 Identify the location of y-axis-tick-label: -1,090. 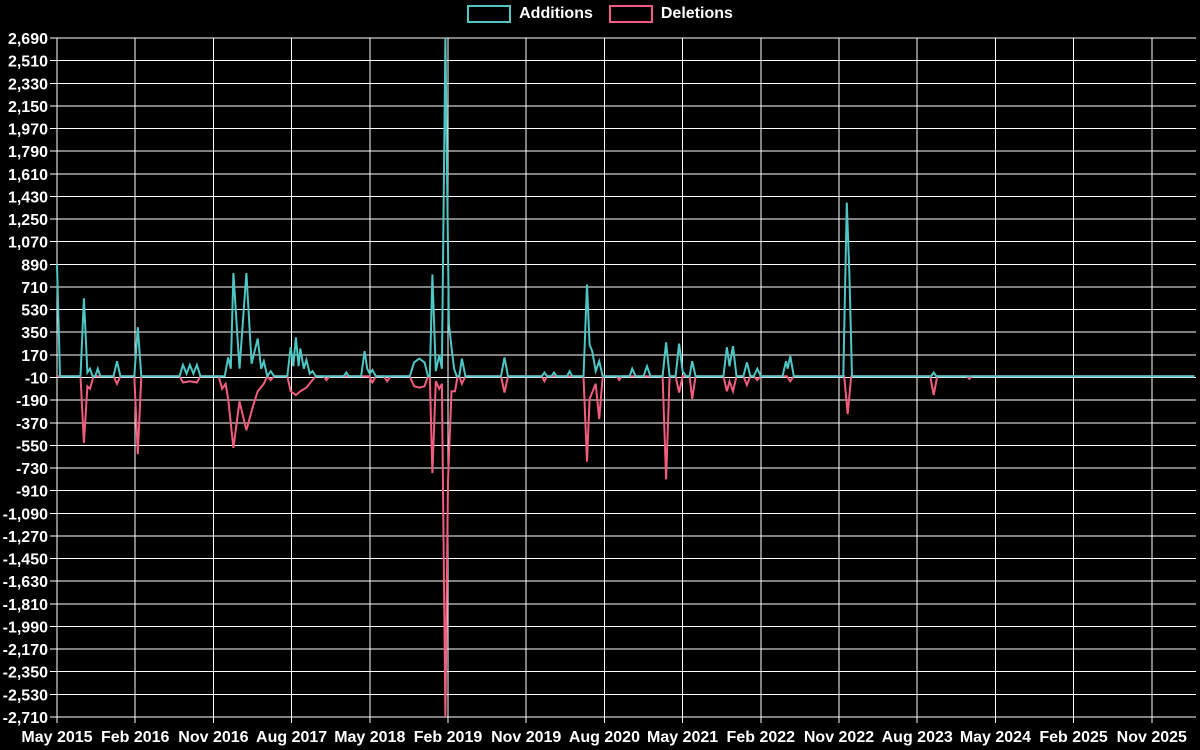
(25, 514).